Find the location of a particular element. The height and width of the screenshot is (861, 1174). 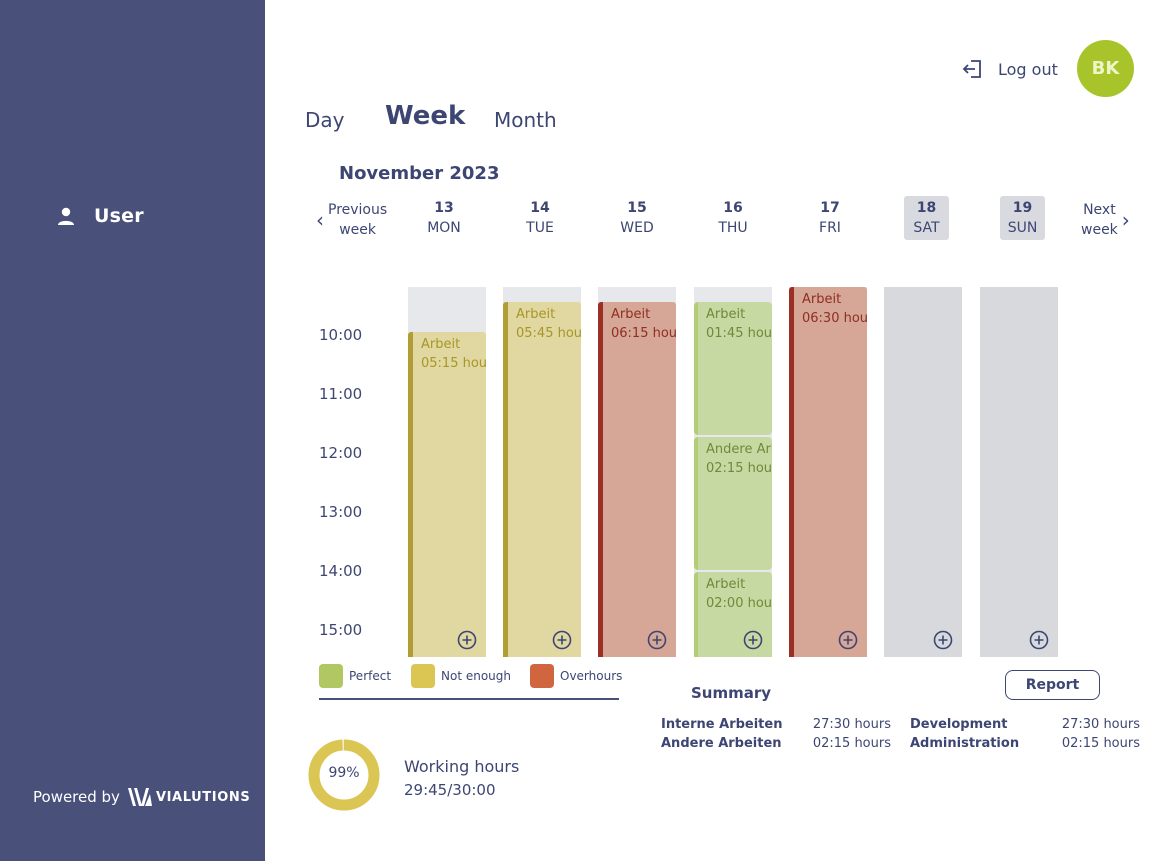

summary-item-name: Administration is located at coordinates (965, 743).